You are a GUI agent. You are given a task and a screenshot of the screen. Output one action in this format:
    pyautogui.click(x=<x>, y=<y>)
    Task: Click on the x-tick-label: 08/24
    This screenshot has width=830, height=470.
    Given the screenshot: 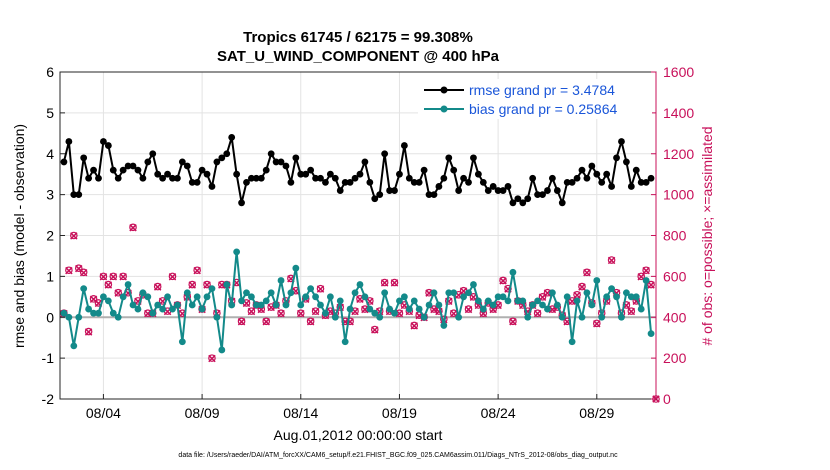 What is the action you would take?
    pyautogui.click(x=498, y=413)
    